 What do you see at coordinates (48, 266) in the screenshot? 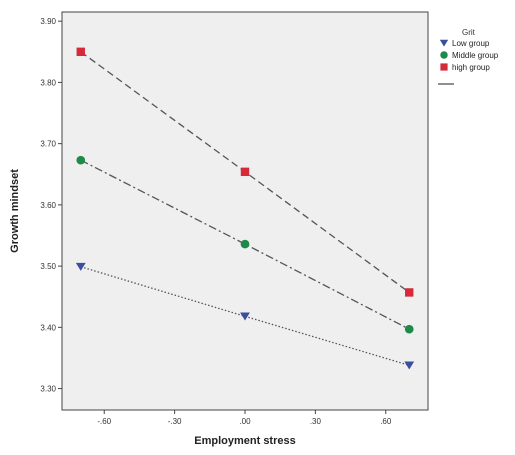
I see `y-tick-label: 3.50` at bounding box center [48, 266].